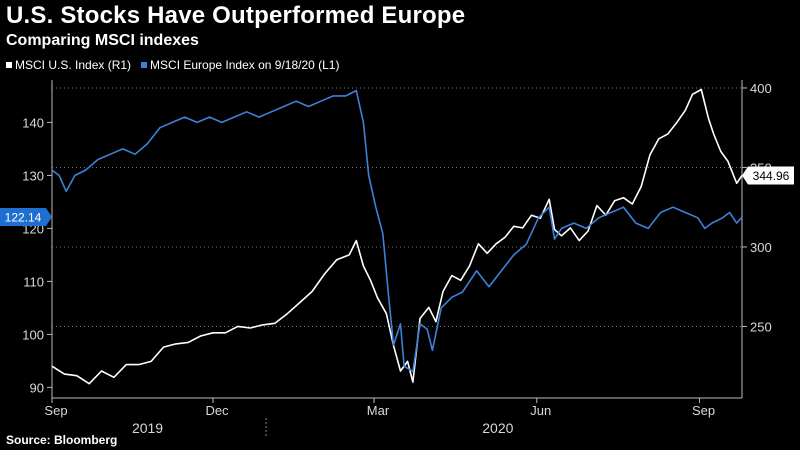 The width and height of the screenshot is (800, 450). What do you see at coordinates (761, 326) in the screenshot?
I see `right-tick-label: 250` at bounding box center [761, 326].